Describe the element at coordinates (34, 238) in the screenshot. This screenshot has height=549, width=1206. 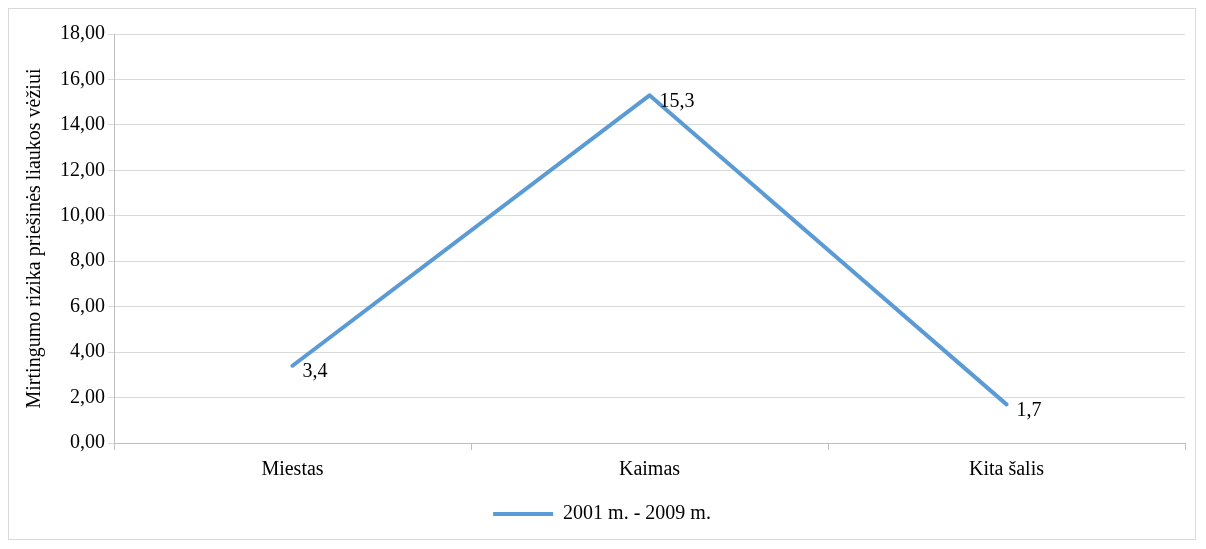
I see `y-axis-title: Mirtingumo rizika priešinės liaukos vėžiui` at that location.